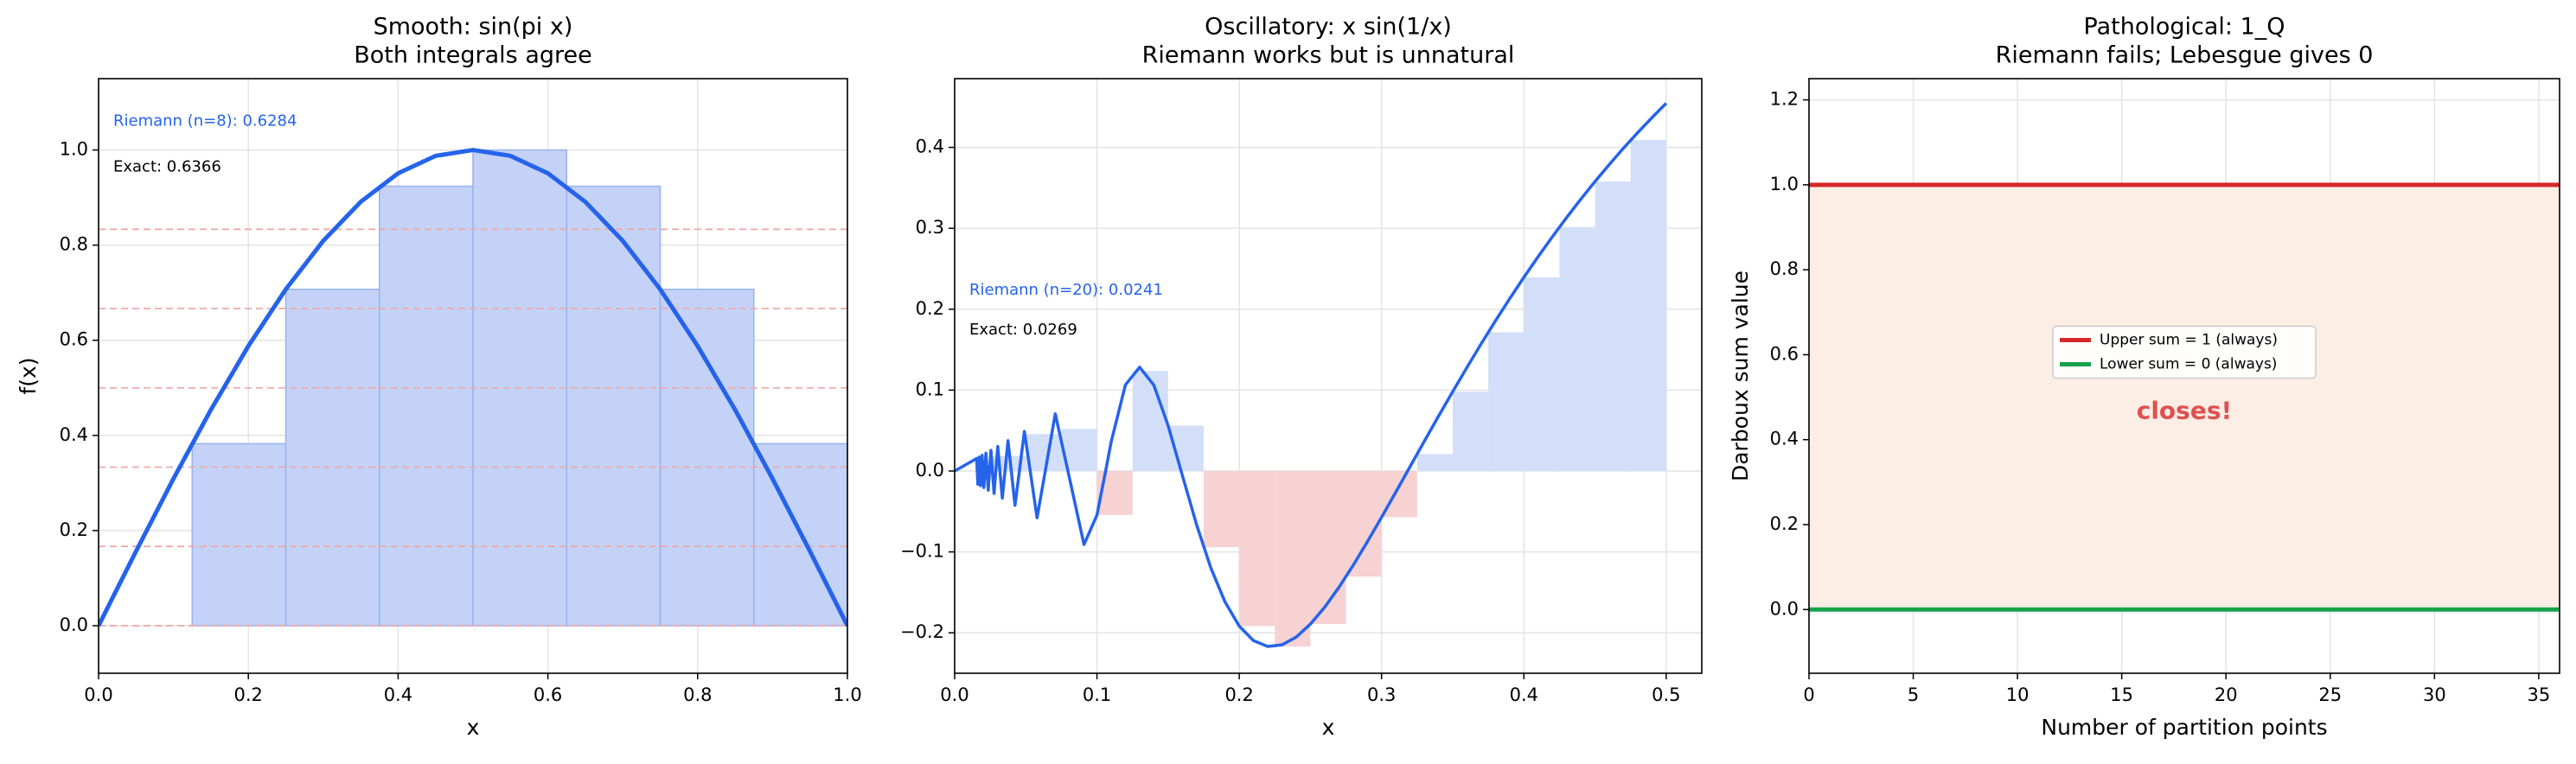  What do you see at coordinates (205, 122) in the screenshot?
I see `annotation: Riemann (n=8): 0.6284` at bounding box center [205, 122].